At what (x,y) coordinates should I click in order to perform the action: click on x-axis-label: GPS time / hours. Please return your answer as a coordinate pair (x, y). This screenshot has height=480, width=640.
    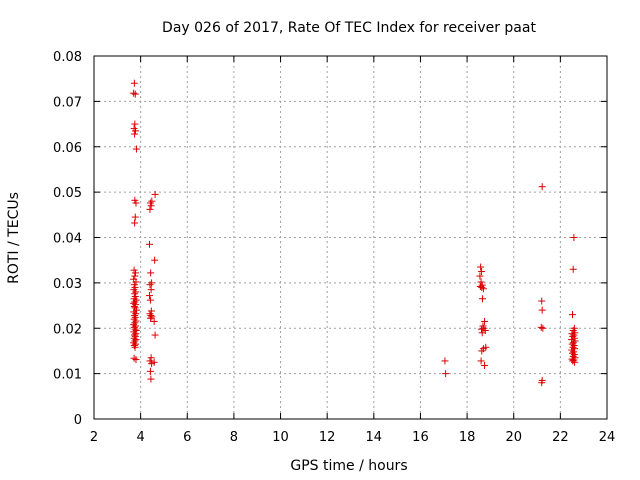
    Looking at the image, I should click on (348, 466).